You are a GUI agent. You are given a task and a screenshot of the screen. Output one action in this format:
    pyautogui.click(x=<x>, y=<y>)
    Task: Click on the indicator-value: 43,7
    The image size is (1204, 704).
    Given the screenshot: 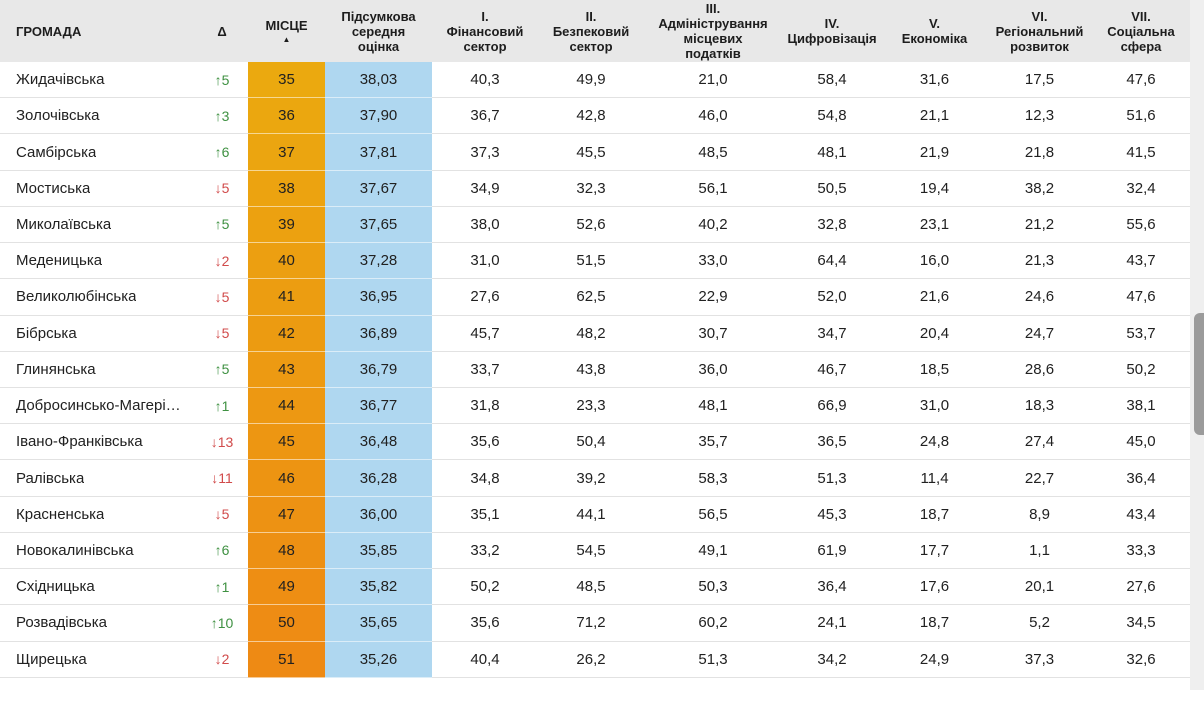 What is the action you would take?
    pyautogui.click(x=1141, y=261)
    